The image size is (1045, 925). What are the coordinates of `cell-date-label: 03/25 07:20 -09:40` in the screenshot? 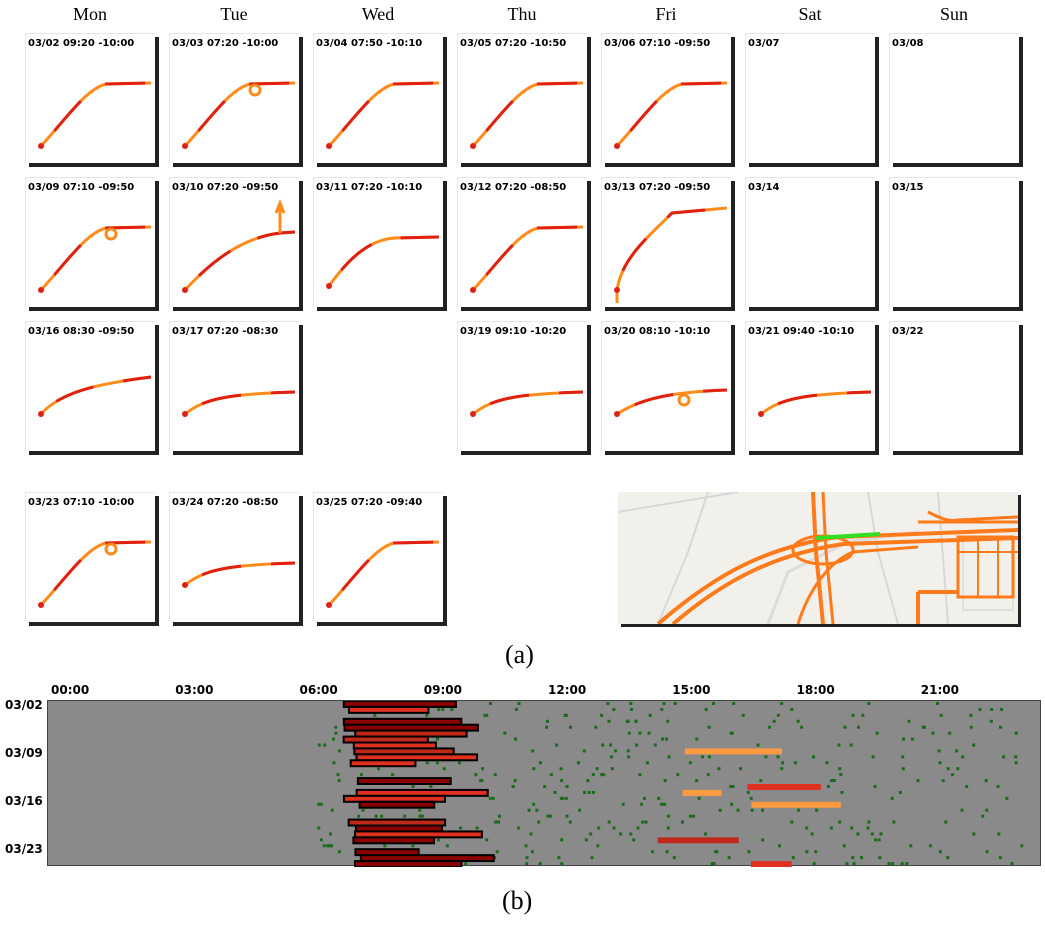 It's located at (369, 502).